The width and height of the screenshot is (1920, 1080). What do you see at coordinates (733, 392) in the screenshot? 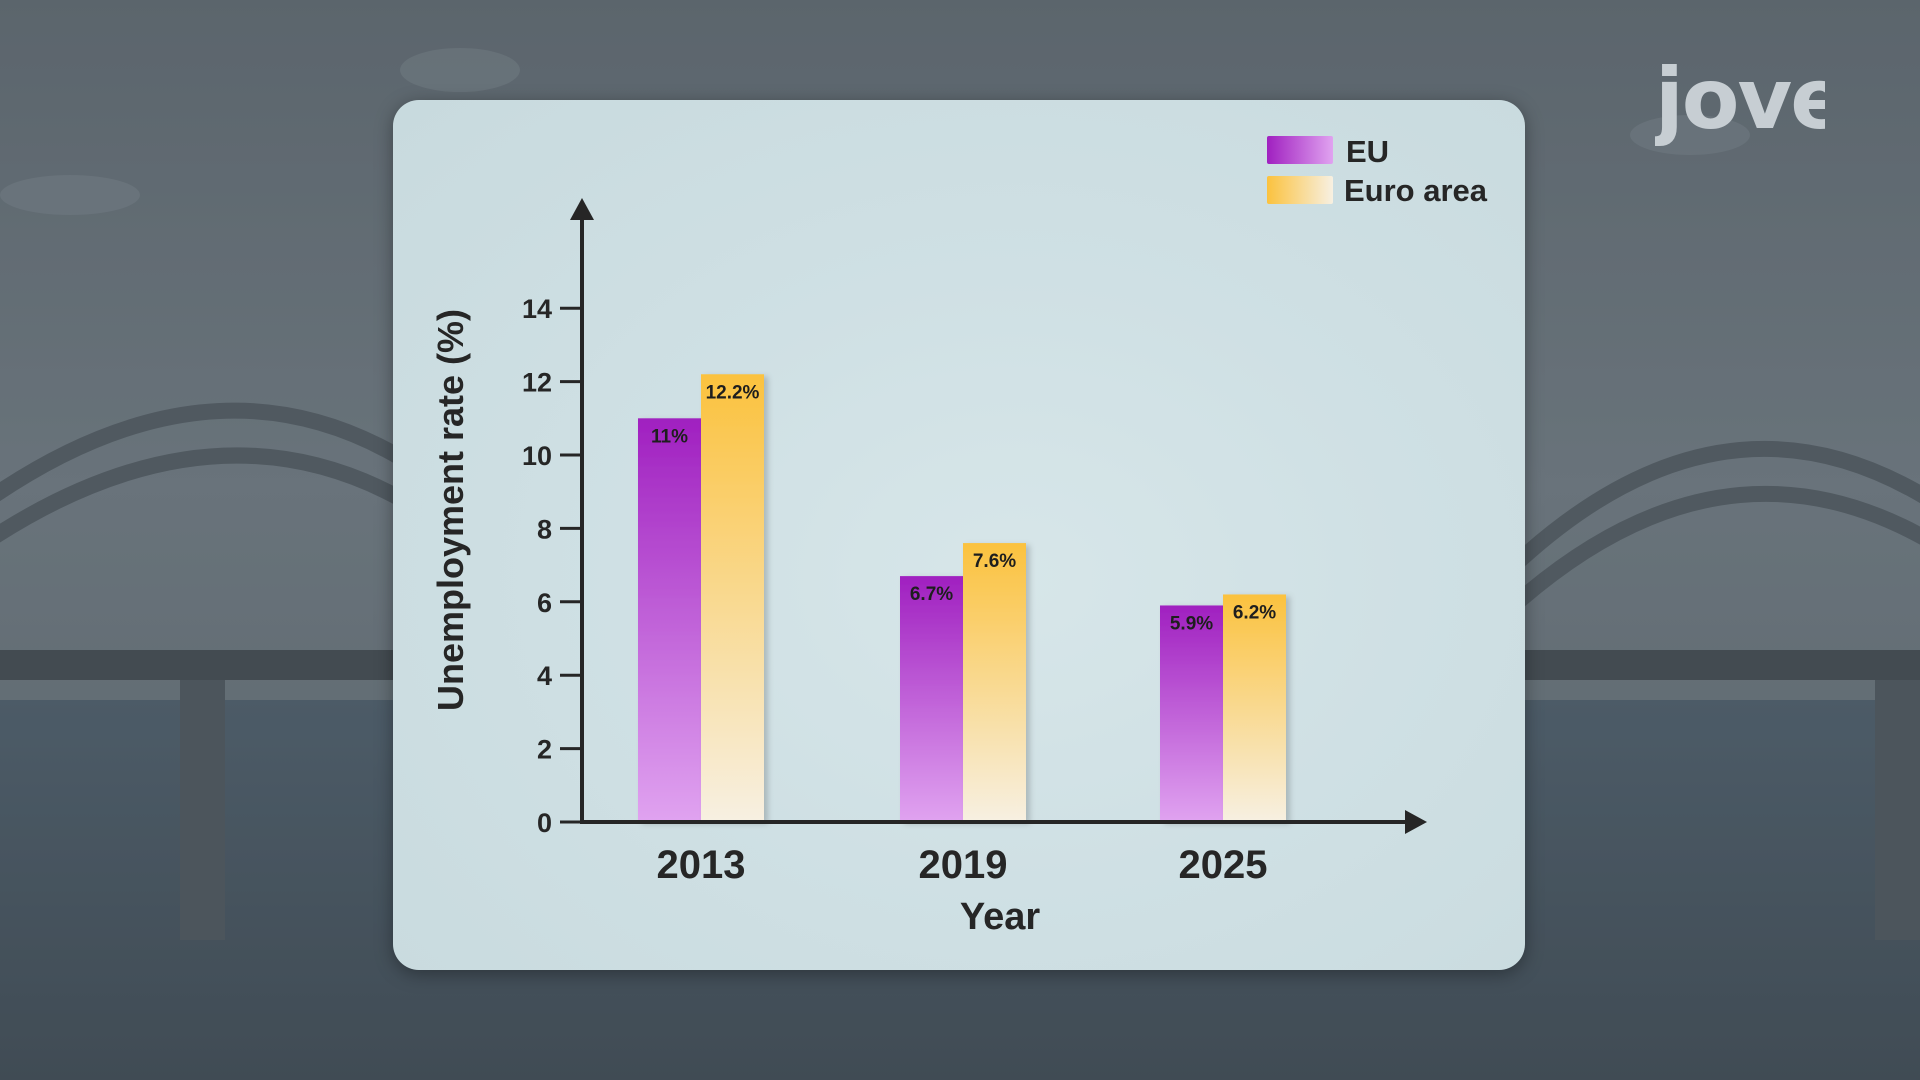
I see `bar-data-label: 12.2%` at bounding box center [733, 392].